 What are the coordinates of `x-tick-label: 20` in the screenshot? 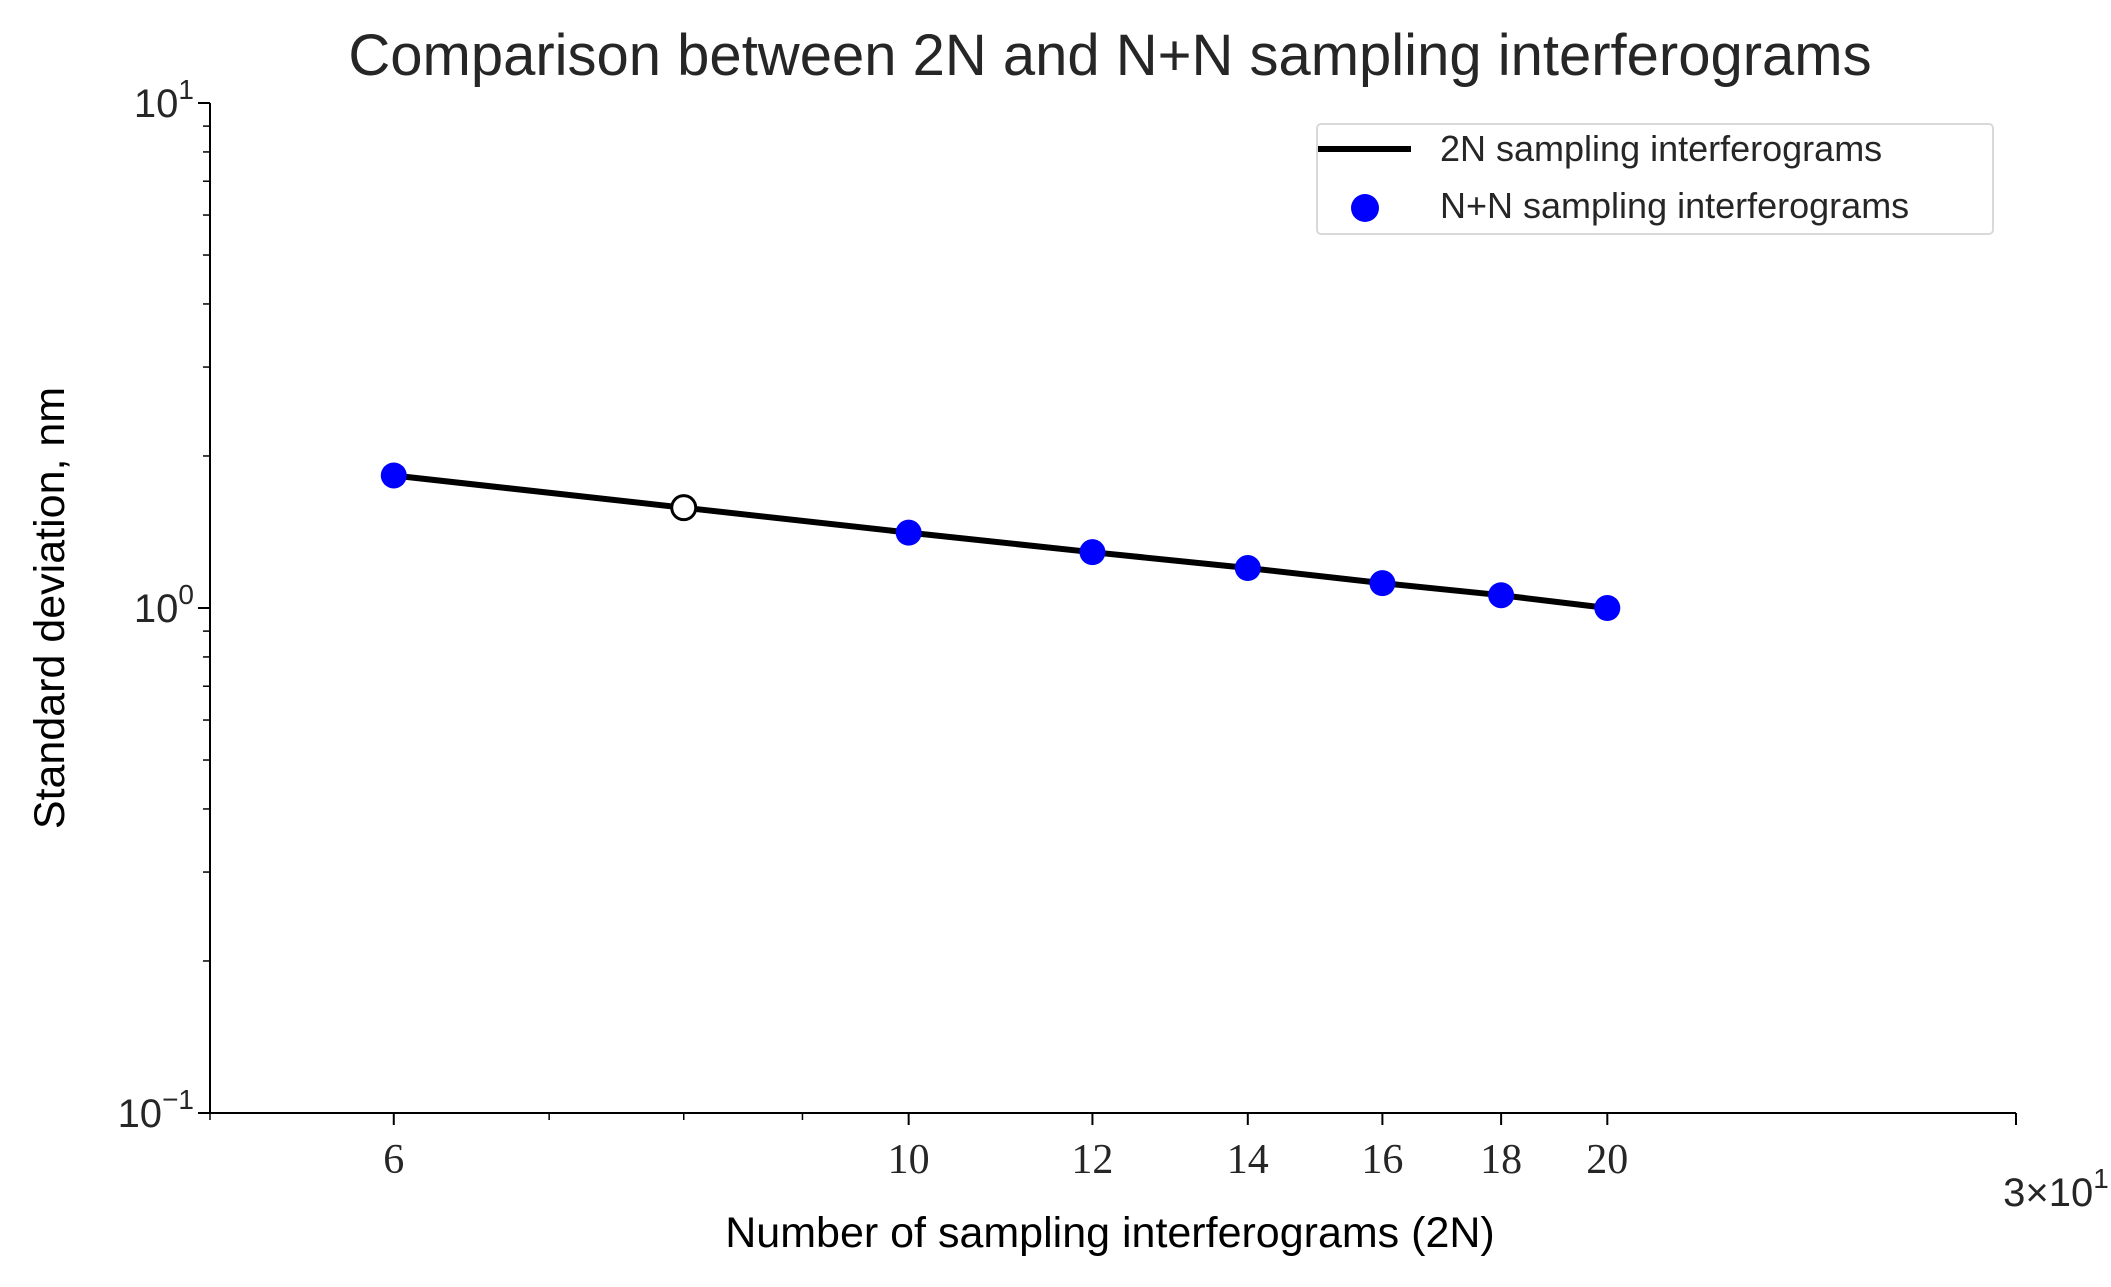 It's located at (1607, 1160).